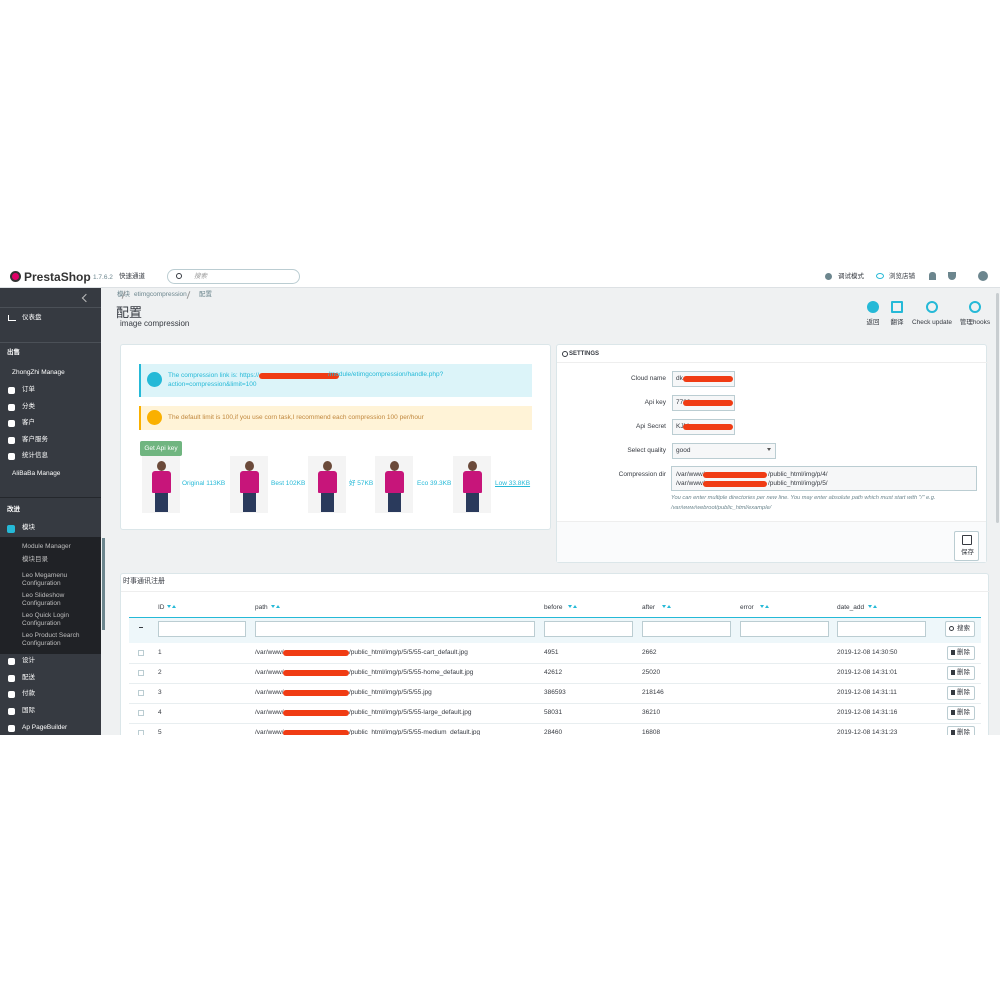  Describe the element at coordinates (46, 546) in the screenshot. I see `submenu-item: Module Manager` at that location.